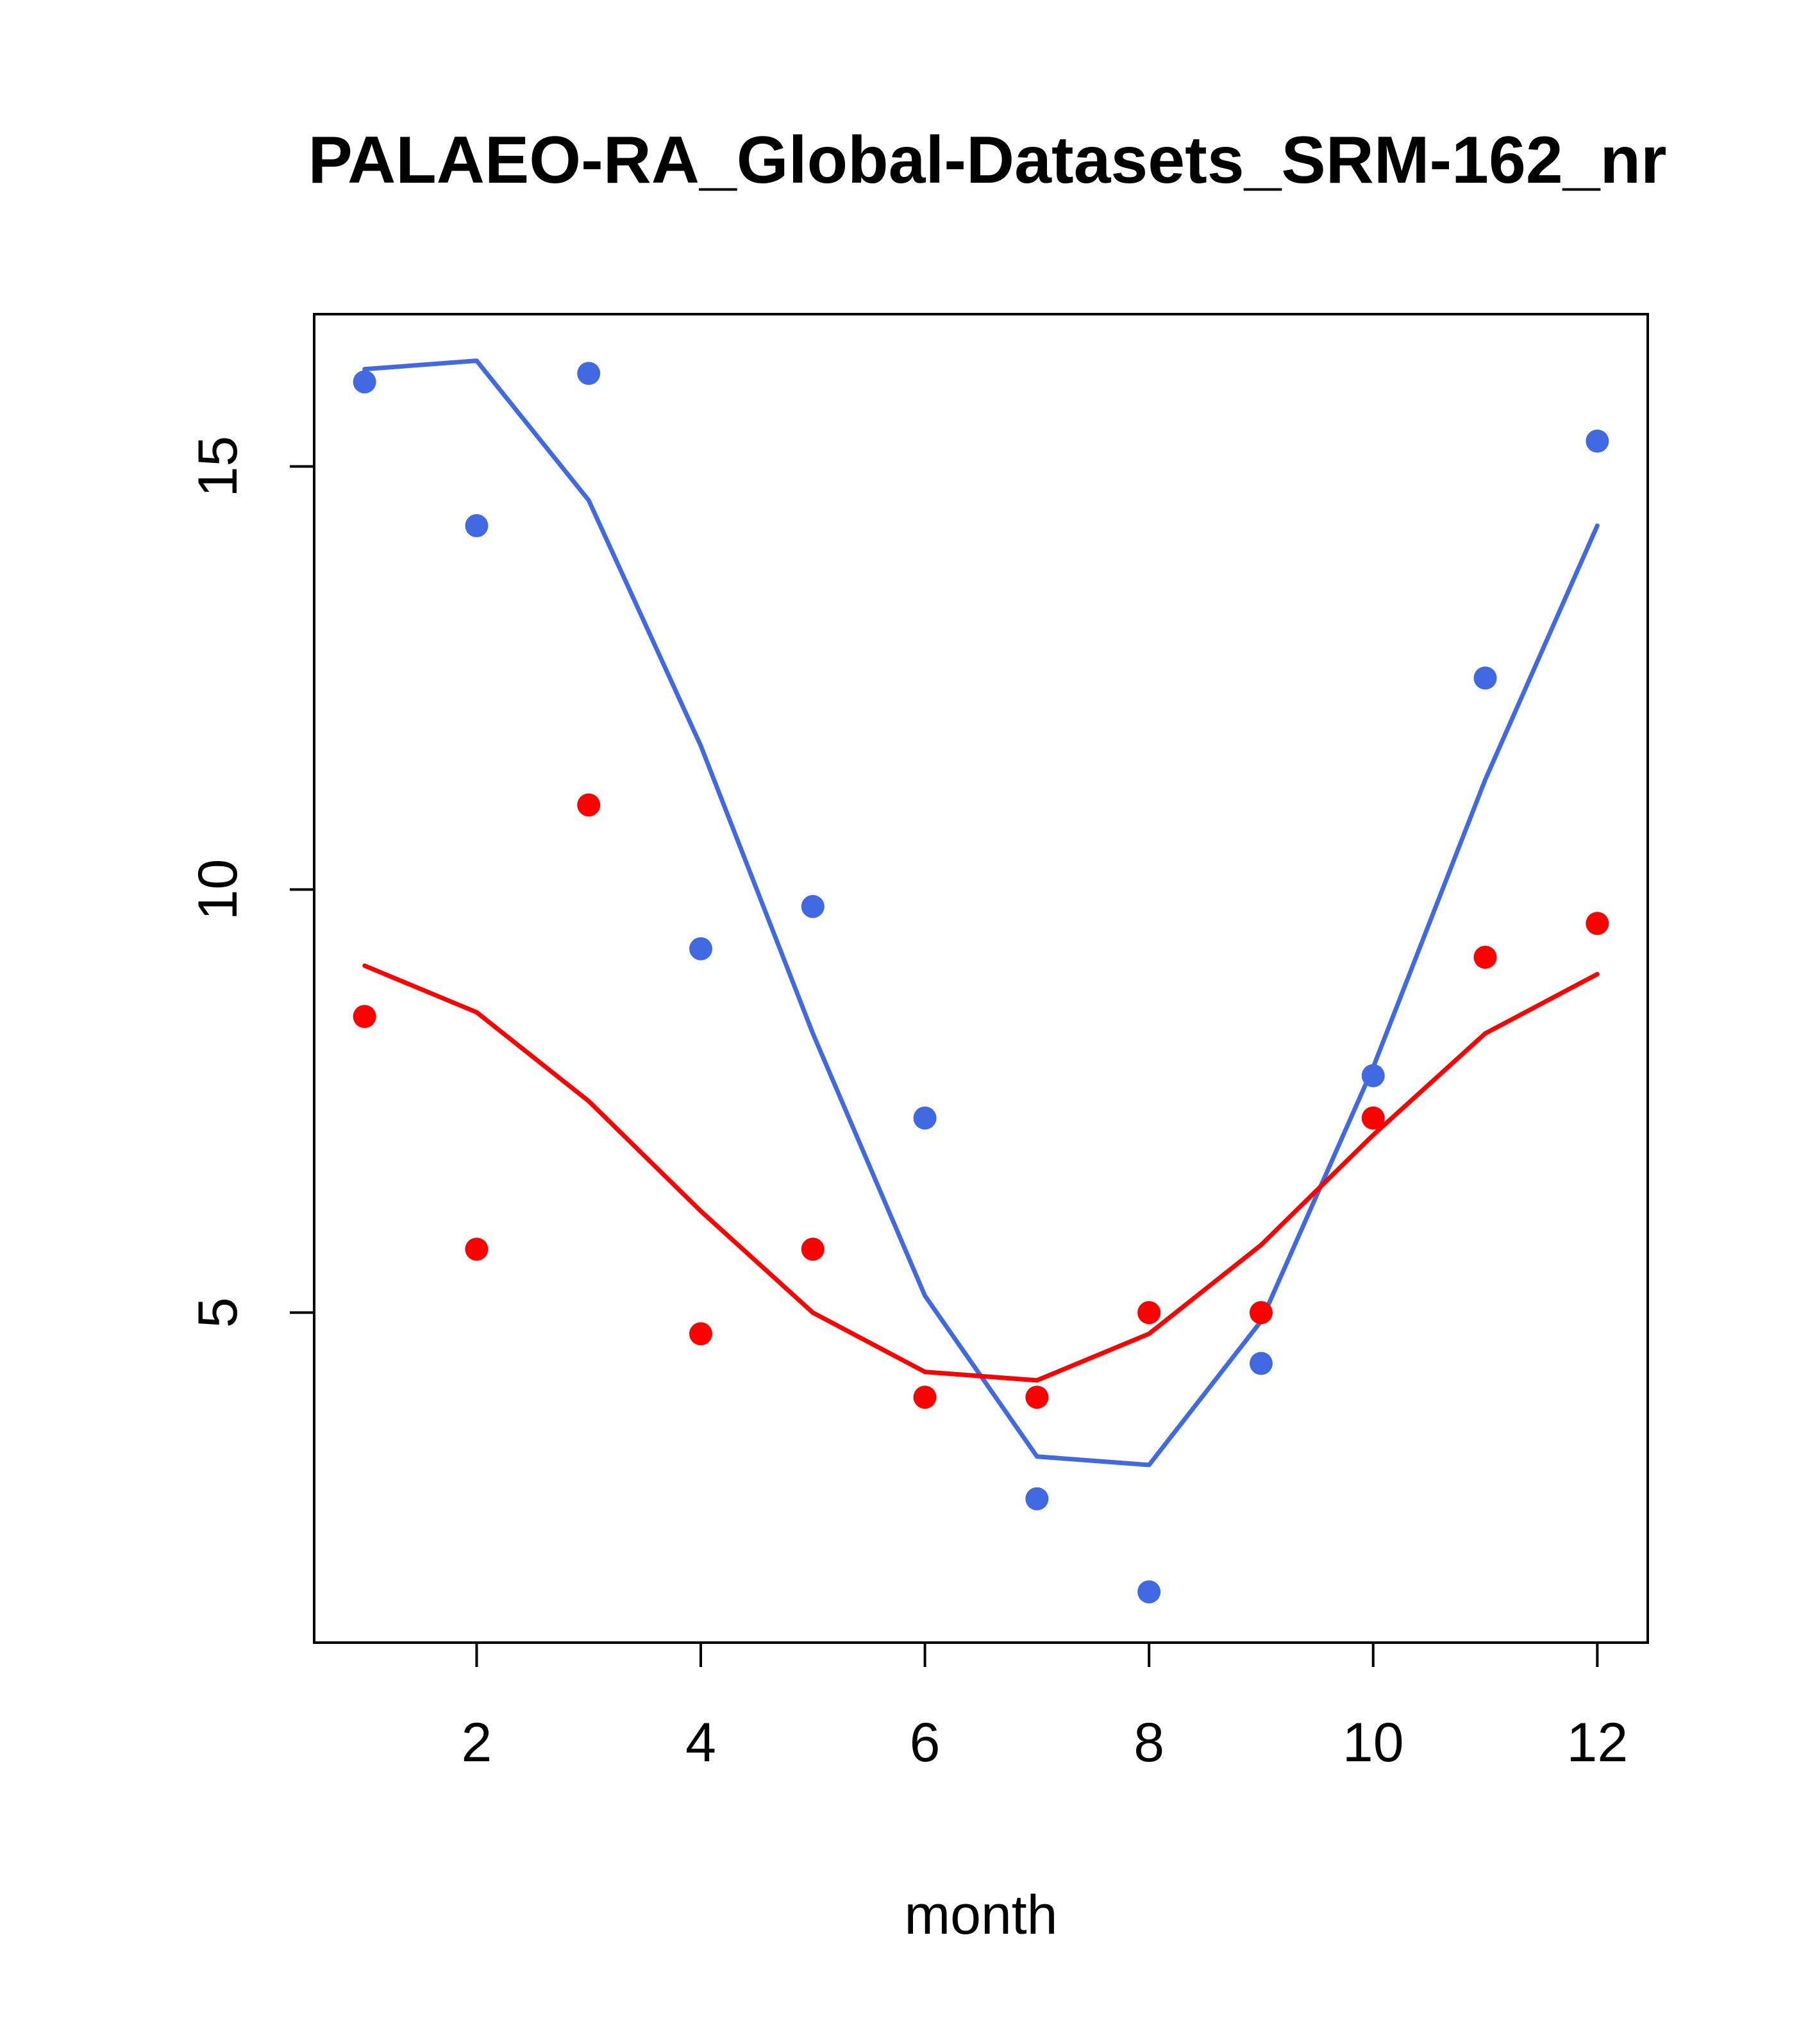  I want to click on x-axis: 2 4 6 8 10 12, so click(1045, 1707).